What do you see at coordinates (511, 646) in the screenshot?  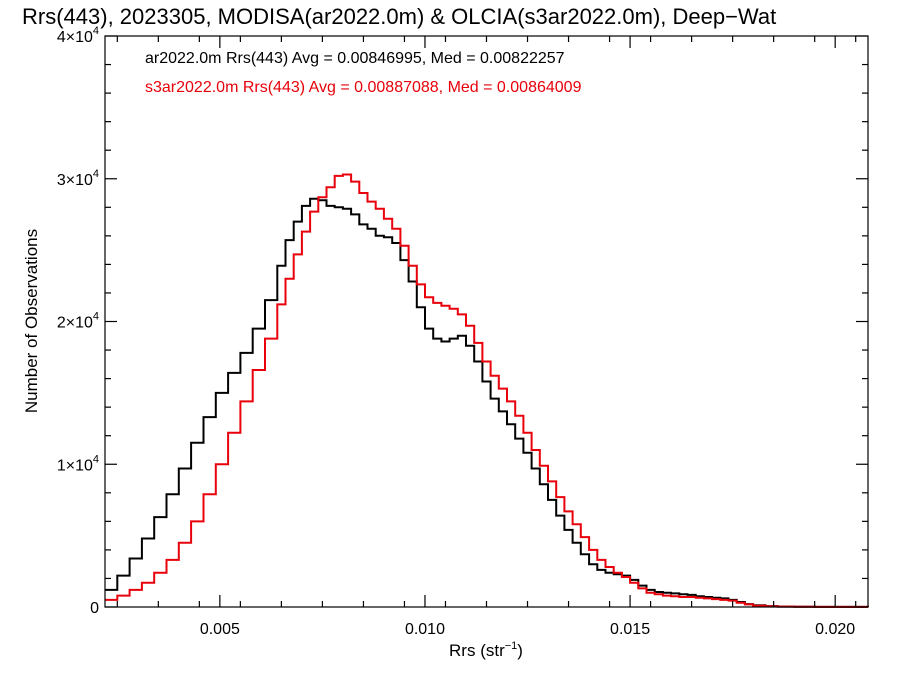 I see `x-axis-label-superscript: −1` at bounding box center [511, 646].